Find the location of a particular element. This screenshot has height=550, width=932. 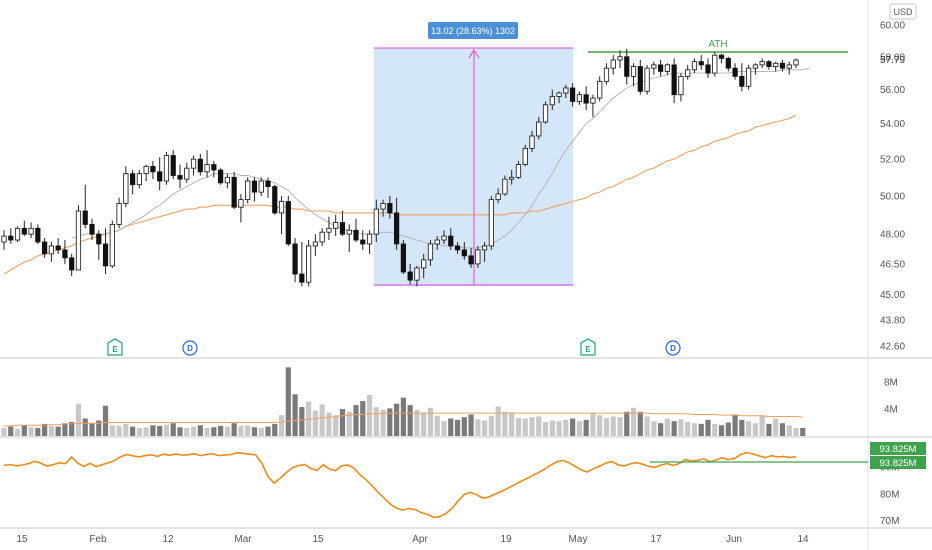

volume-moving-average is located at coordinates (403, 419).